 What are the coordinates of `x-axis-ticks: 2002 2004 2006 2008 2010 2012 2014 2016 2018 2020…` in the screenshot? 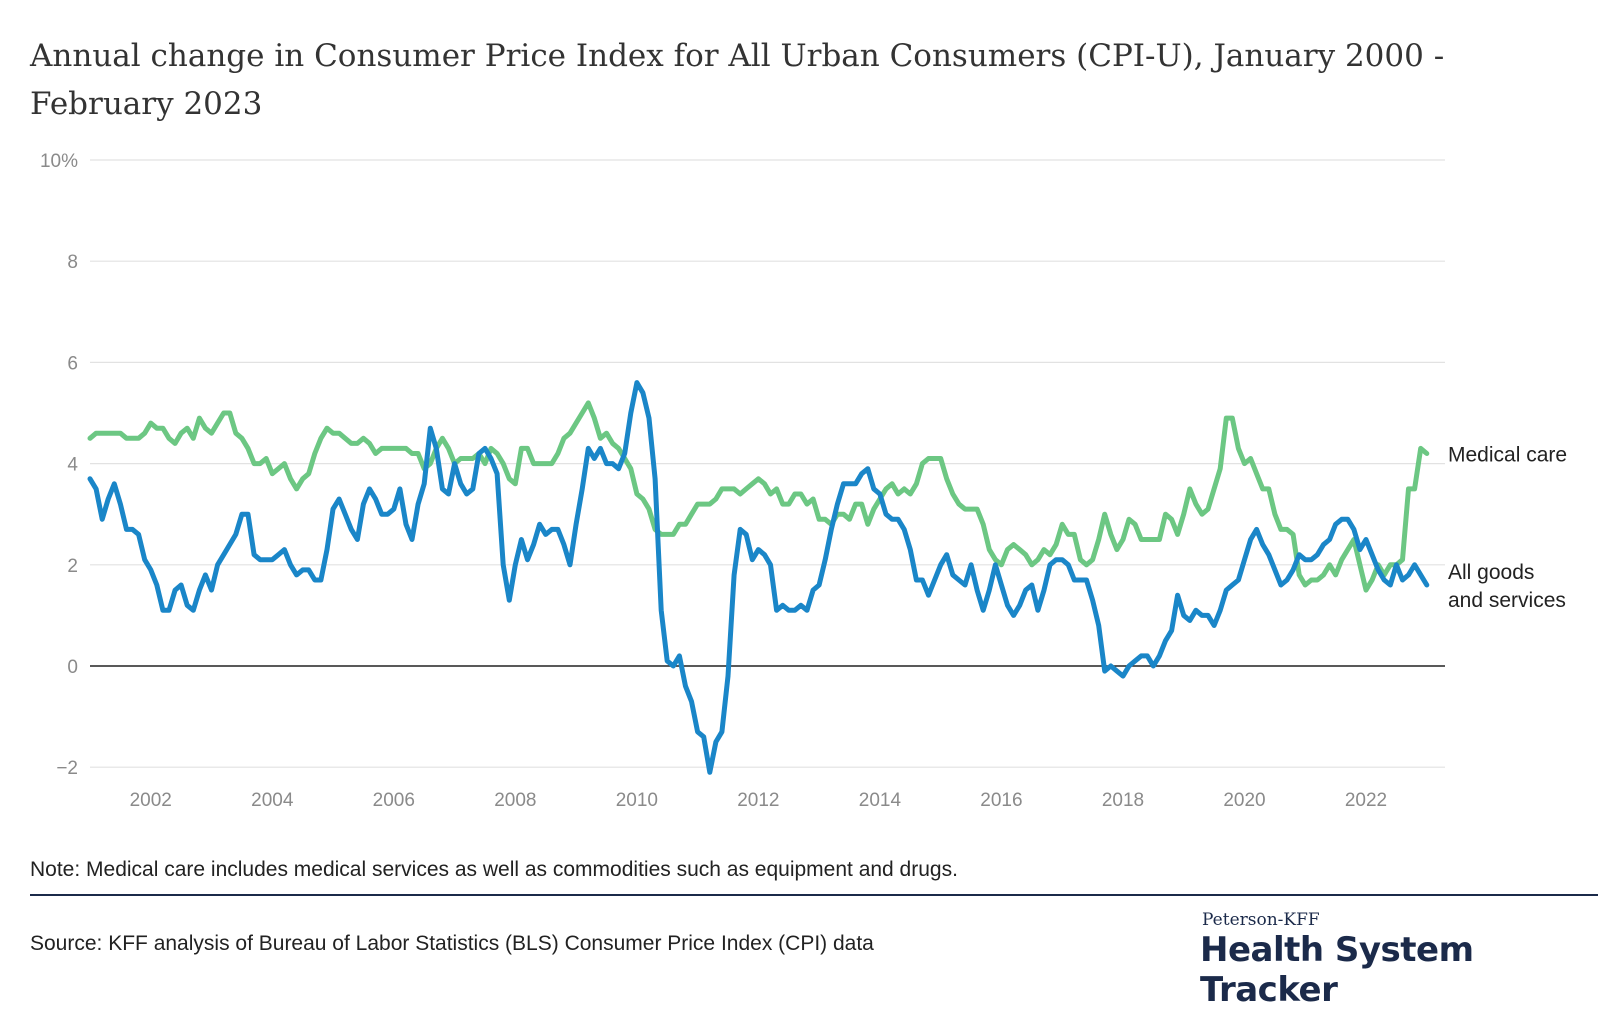 It's located at (759, 800).